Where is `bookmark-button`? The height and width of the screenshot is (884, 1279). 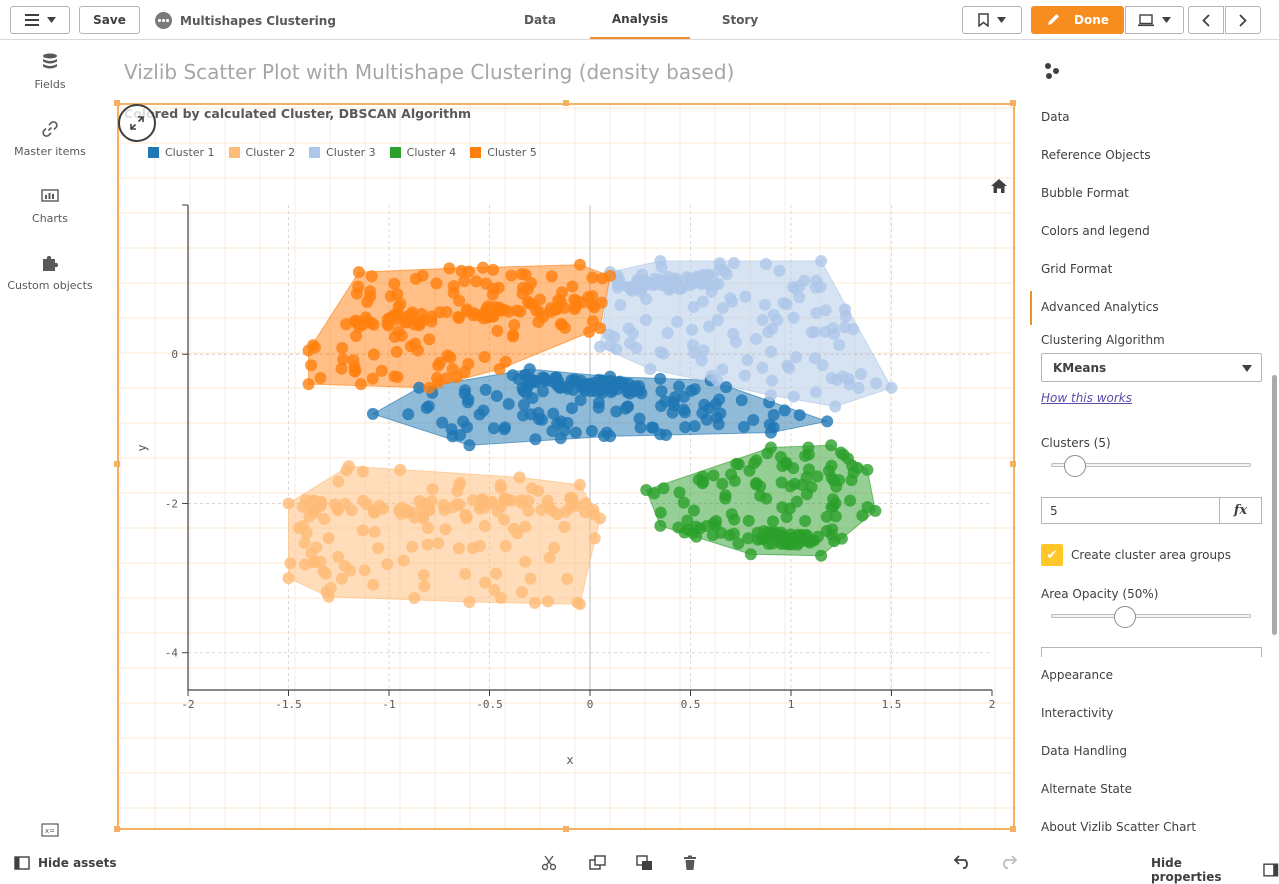 bookmark-button is located at coordinates (992, 20).